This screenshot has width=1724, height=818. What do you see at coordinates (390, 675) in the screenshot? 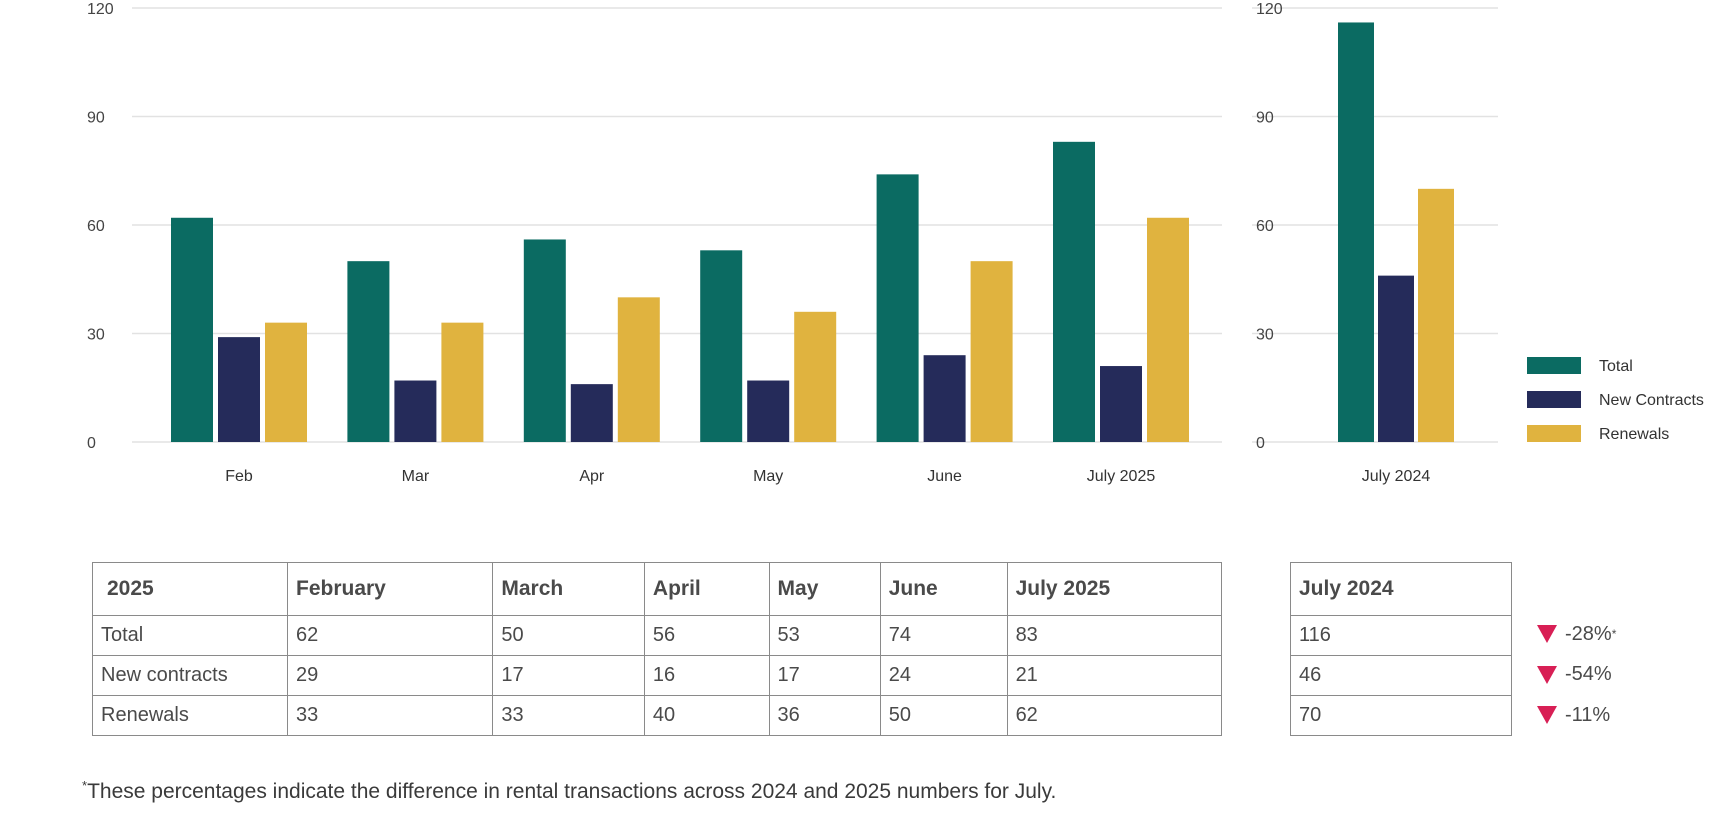
I see `table-cell: 29` at bounding box center [390, 675].